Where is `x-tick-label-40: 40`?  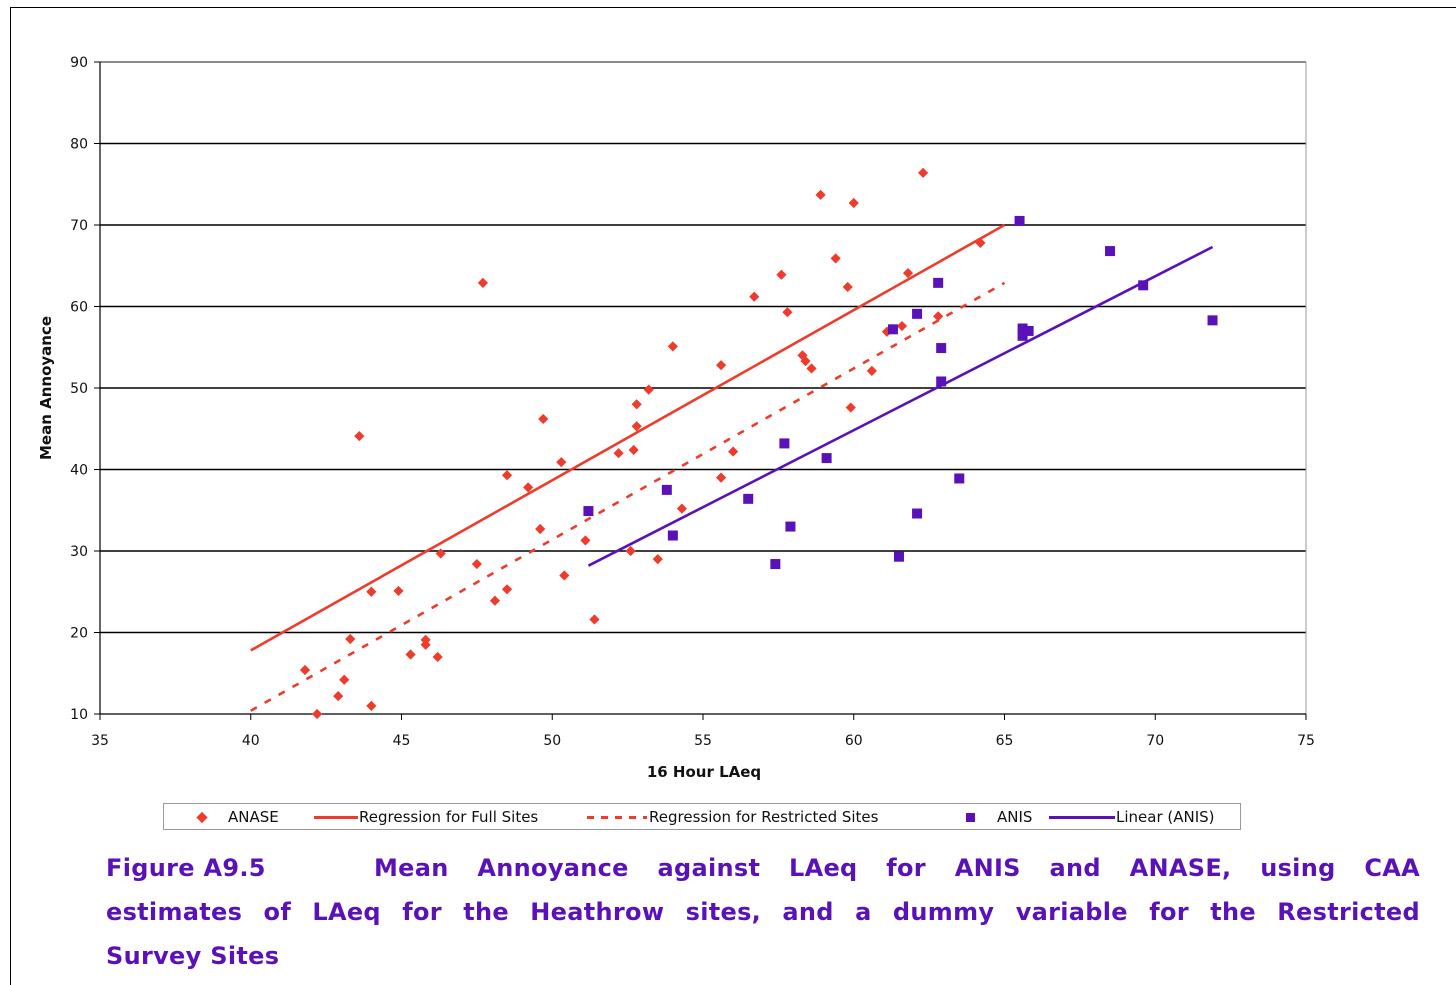
x-tick-label-40: 40 is located at coordinates (251, 741).